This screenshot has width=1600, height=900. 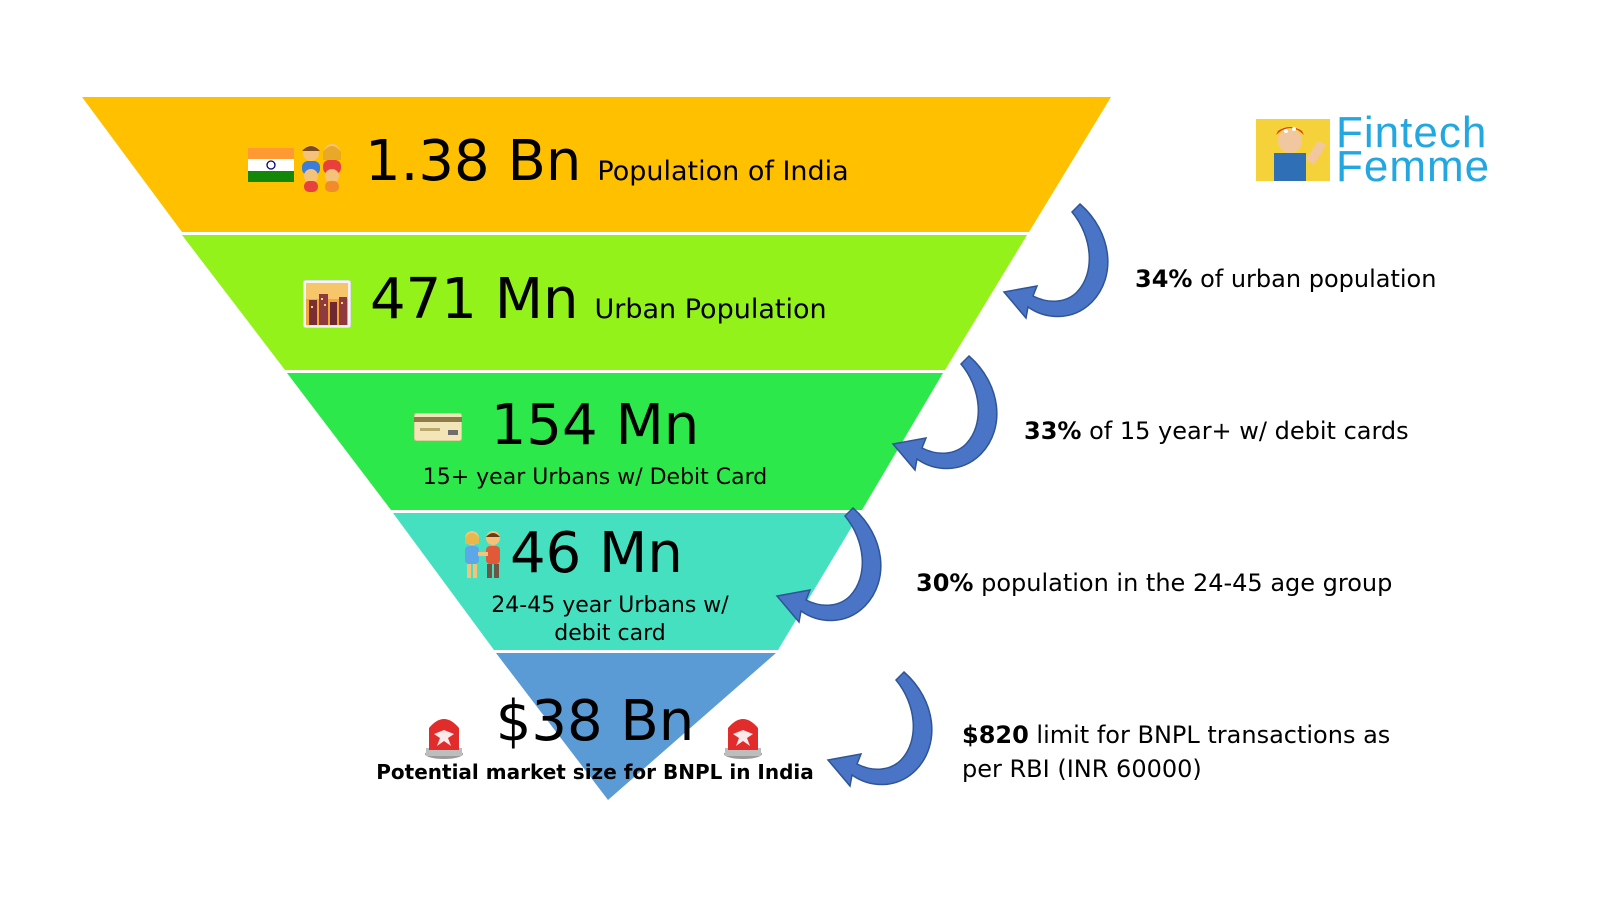 What do you see at coordinates (595, 721) in the screenshot?
I see `level-5-value: $38 Bn` at bounding box center [595, 721].